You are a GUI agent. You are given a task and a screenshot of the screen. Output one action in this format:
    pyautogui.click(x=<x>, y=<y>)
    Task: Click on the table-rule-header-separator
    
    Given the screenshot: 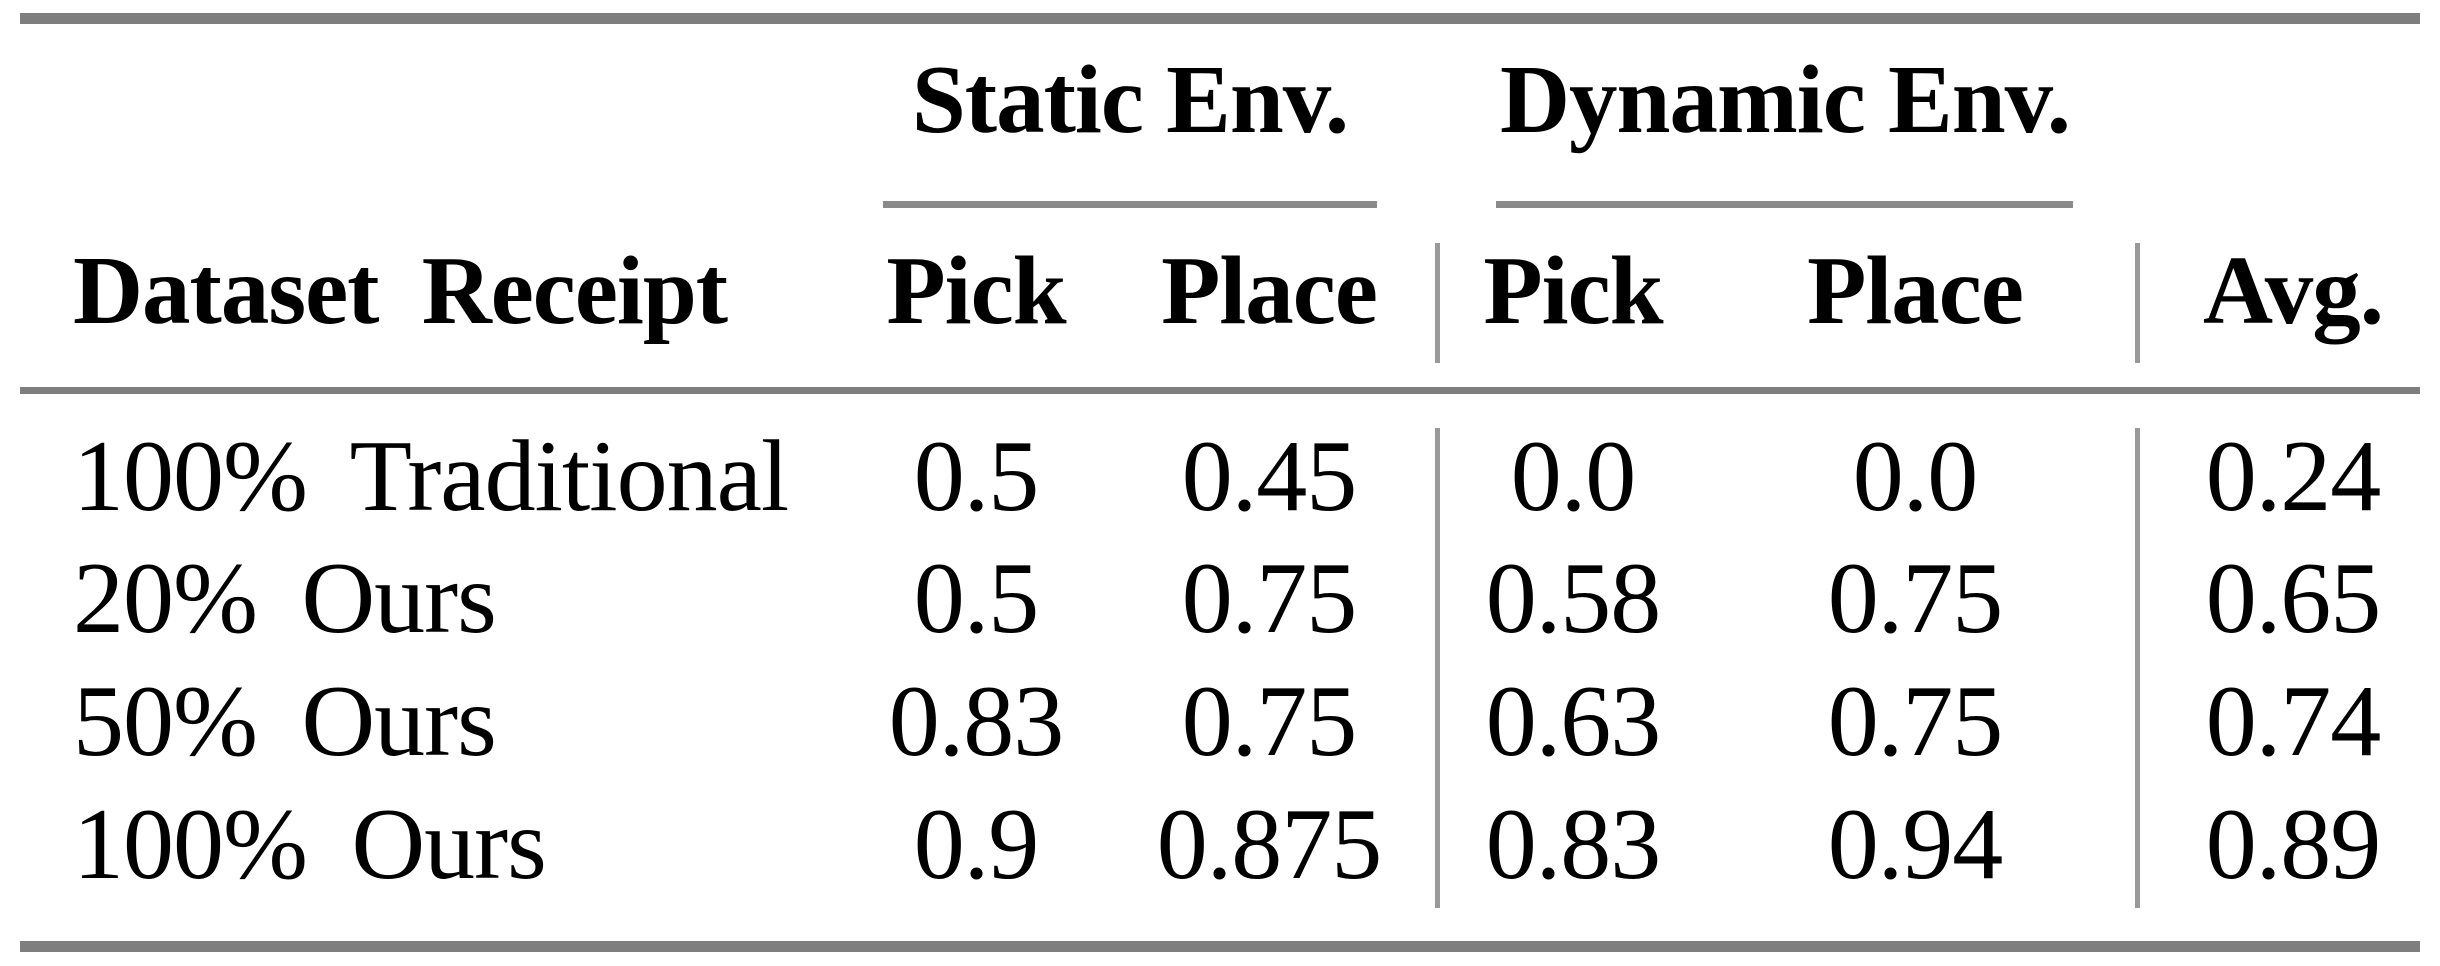 What is the action you would take?
    pyautogui.click(x=1220, y=390)
    